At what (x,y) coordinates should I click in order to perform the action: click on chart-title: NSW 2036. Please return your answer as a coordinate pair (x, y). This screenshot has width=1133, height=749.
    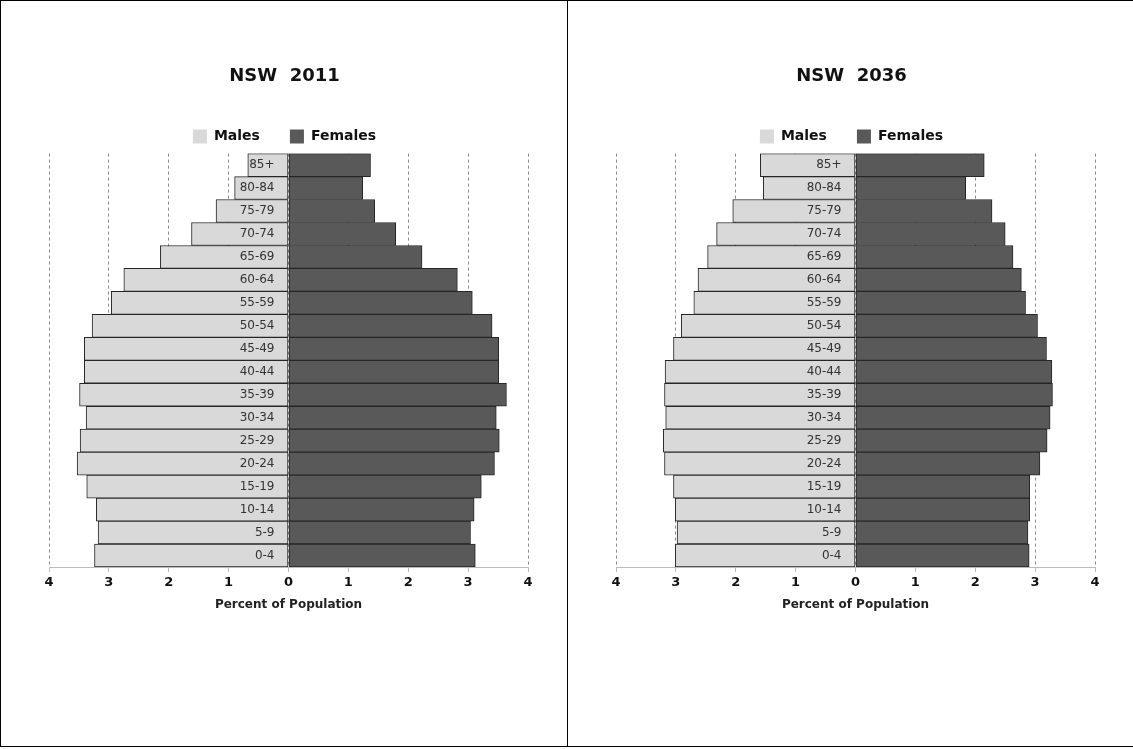
    Looking at the image, I should click on (851, 75).